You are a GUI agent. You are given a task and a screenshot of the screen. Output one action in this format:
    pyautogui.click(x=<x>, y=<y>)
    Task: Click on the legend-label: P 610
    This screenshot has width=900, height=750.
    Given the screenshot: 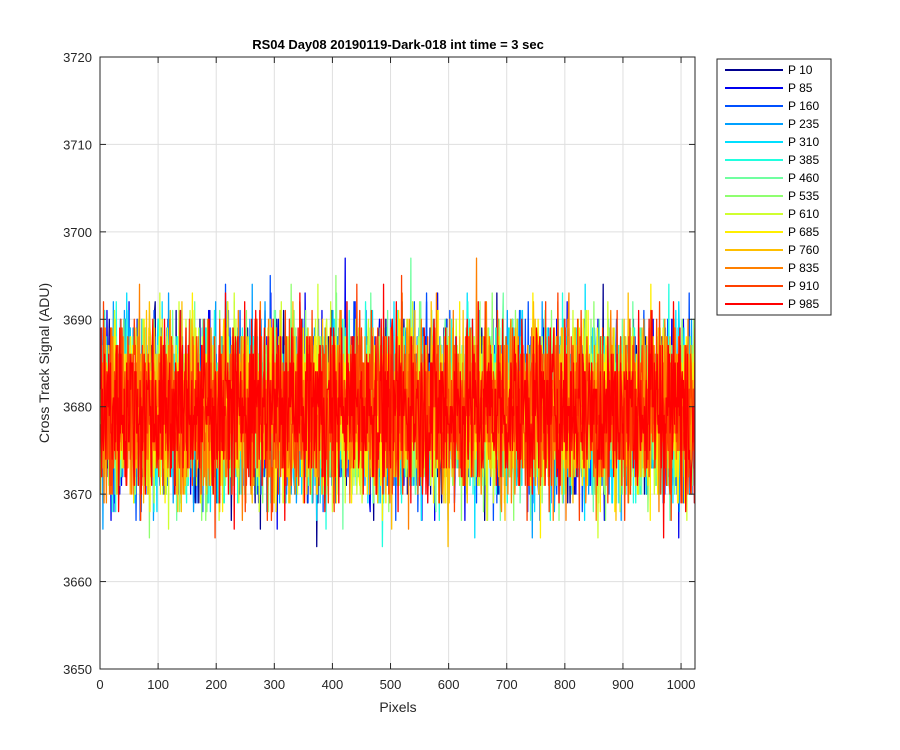 What is the action you would take?
    pyautogui.click(x=803, y=214)
    